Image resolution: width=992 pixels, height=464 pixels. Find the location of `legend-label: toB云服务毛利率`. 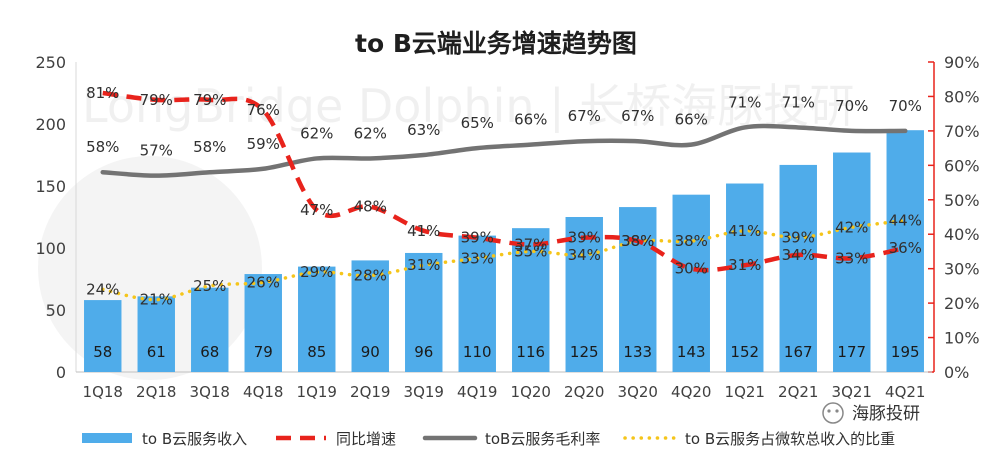

legend-label: toB云服务毛利率 is located at coordinates (542, 439).